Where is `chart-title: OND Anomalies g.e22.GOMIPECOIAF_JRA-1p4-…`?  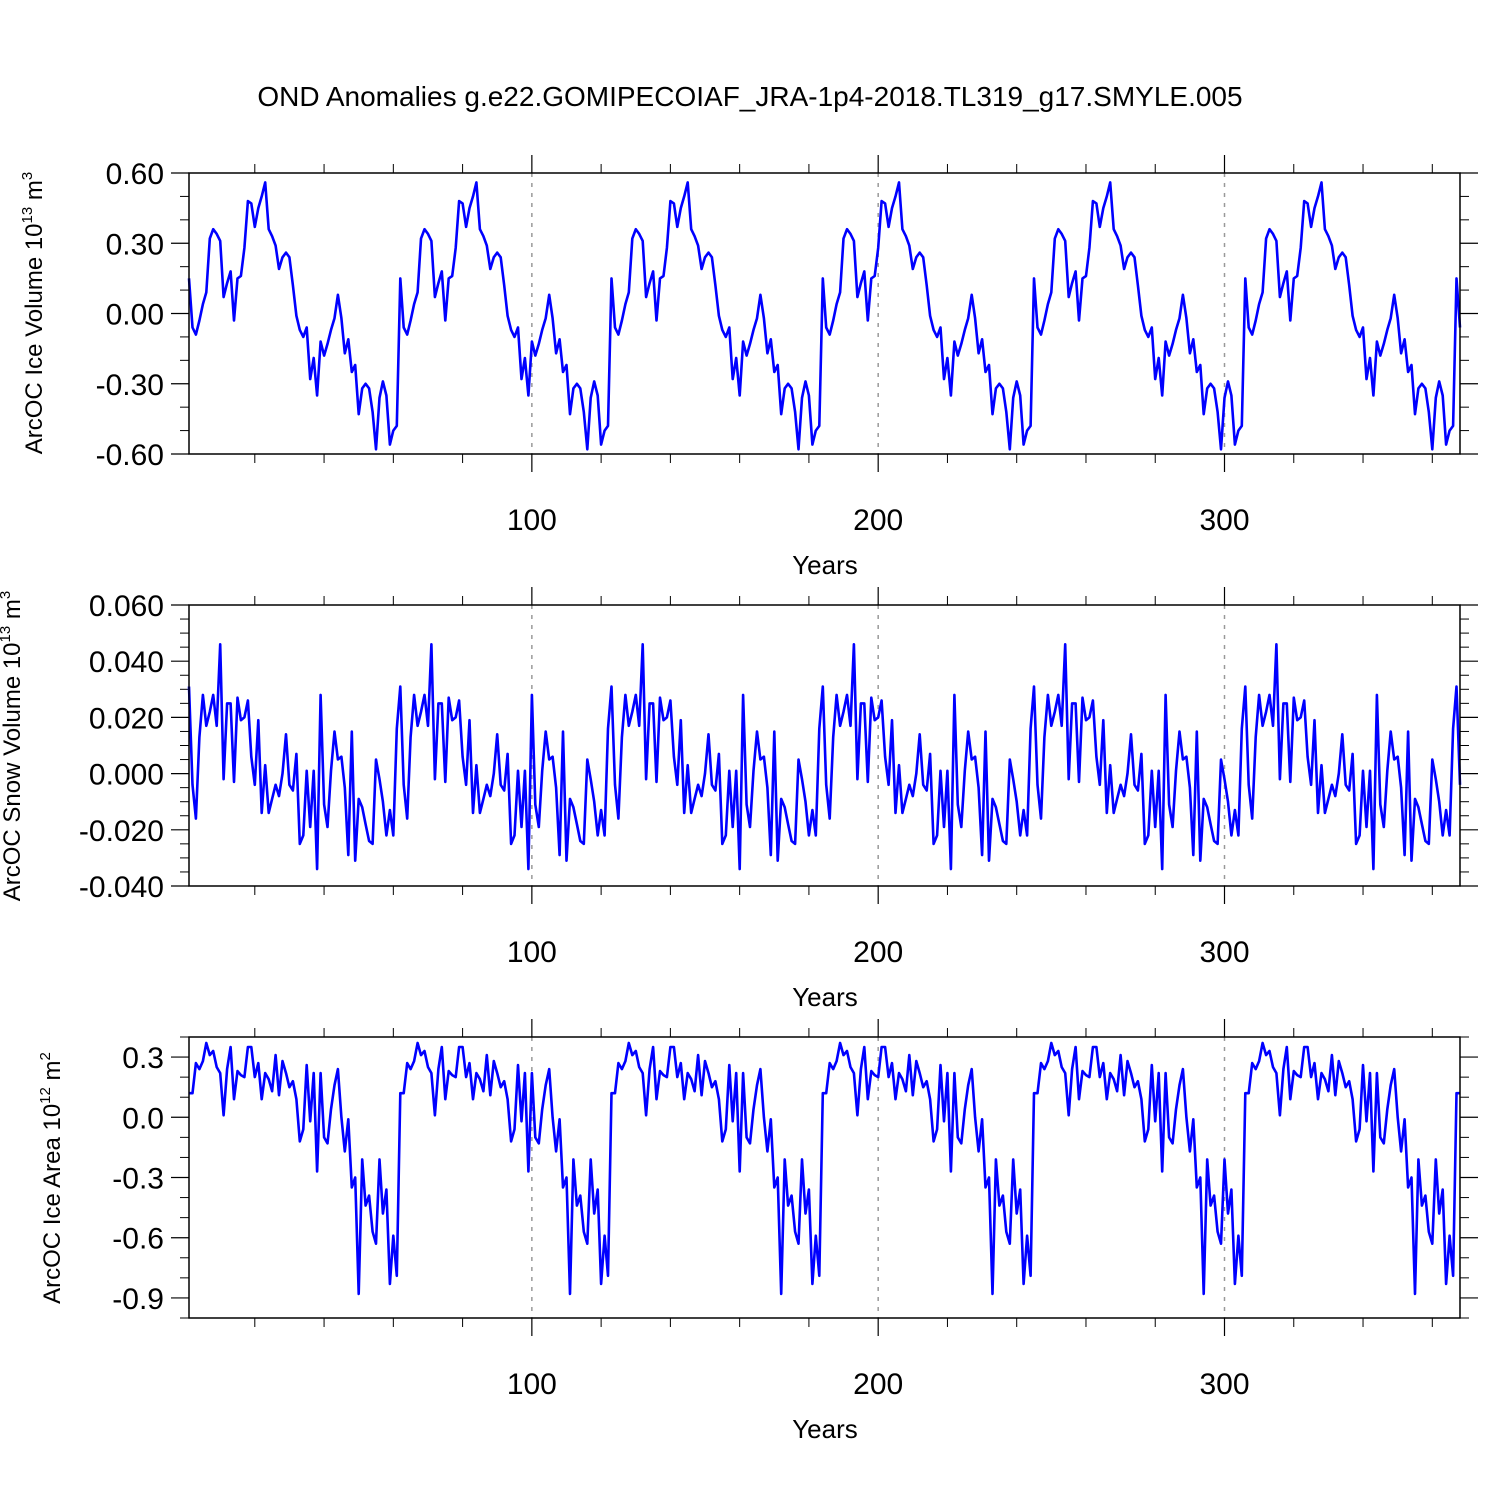
chart-title: OND Anomalies g.e22.GOMIPECOIAF_JRA-1p4-… is located at coordinates (749, 96).